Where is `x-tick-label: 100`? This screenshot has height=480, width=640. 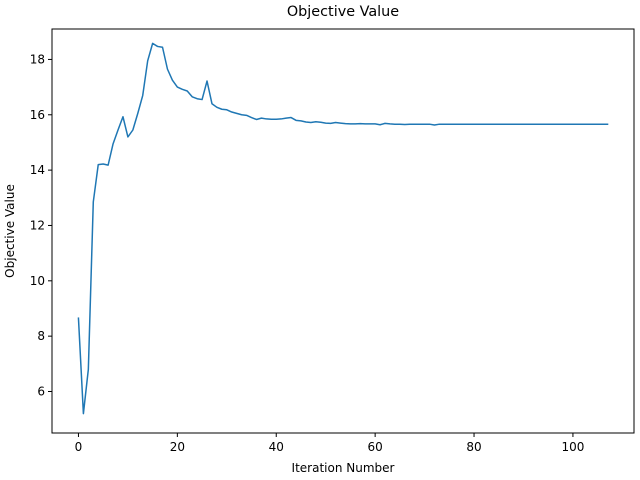 x-tick-label: 100 is located at coordinates (572, 447).